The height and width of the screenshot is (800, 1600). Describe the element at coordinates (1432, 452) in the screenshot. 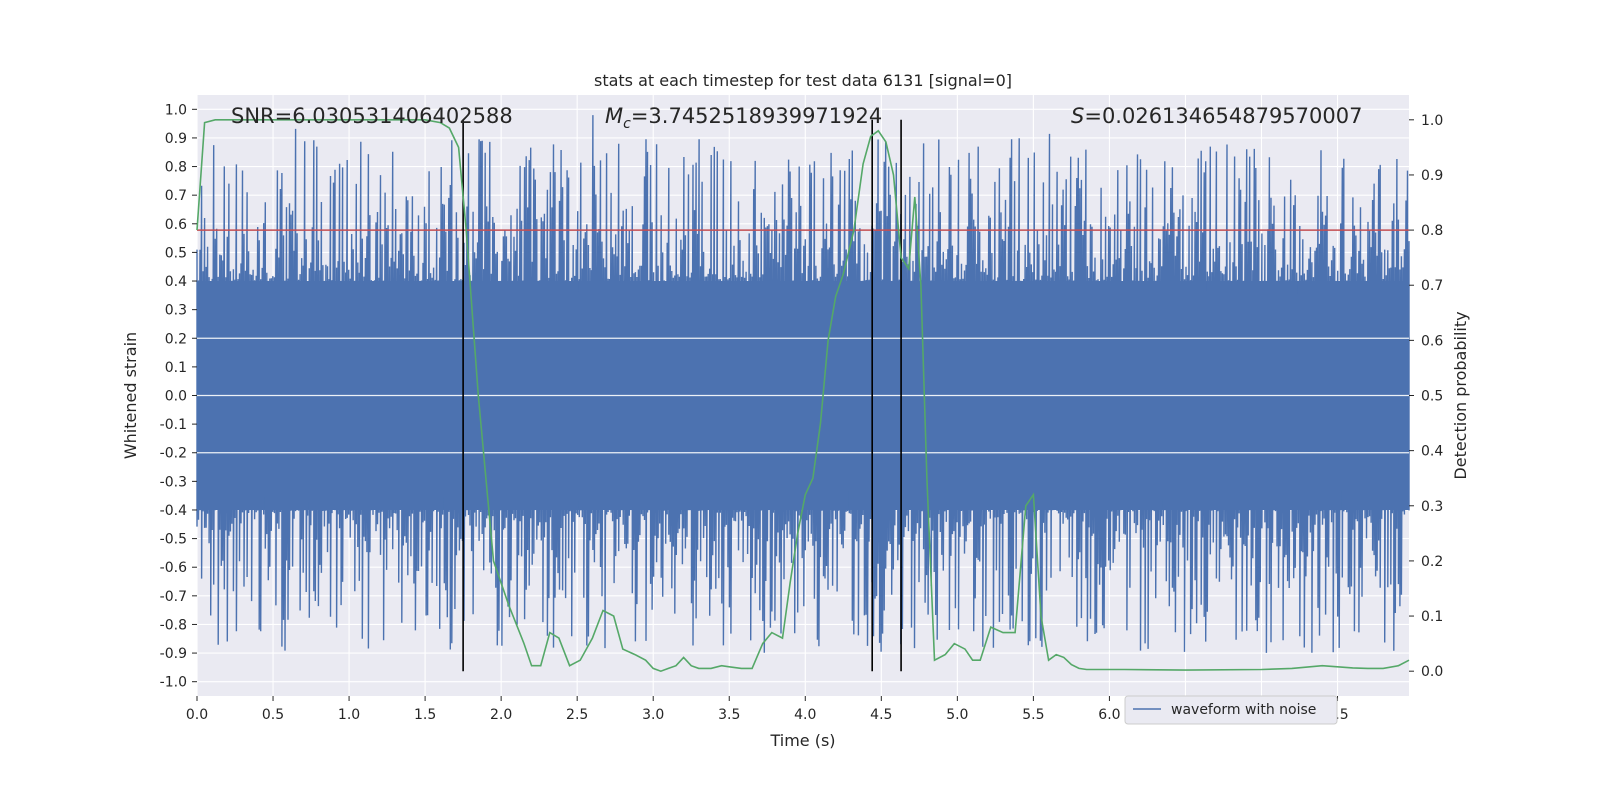

I see `y-right-tick-label: 0.4` at that location.